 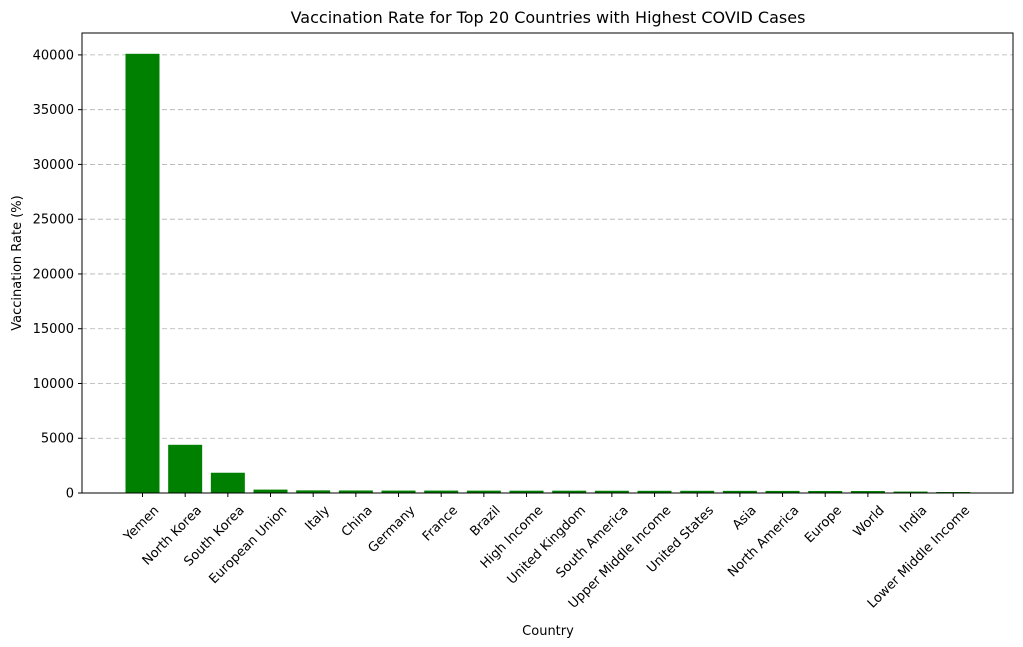 I want to click on x-tick-label: Asia, so click(x=745, y=518).